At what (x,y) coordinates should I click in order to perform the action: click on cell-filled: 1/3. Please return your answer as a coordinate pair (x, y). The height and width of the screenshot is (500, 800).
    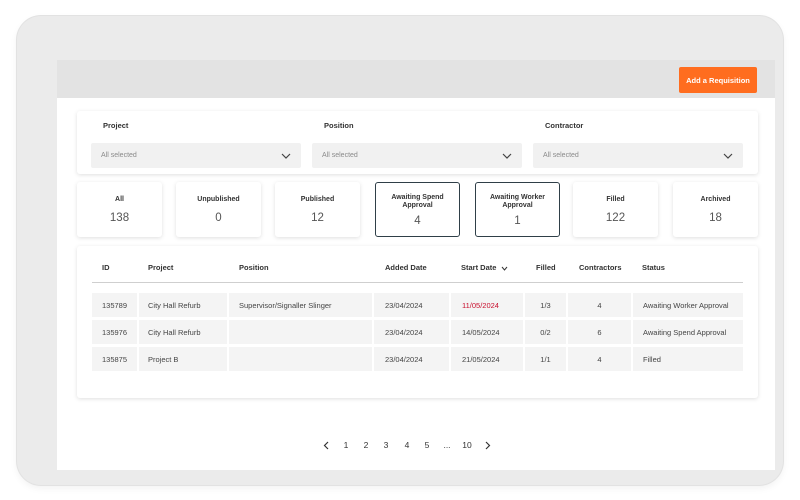
    Looking at the image, I should click on (545, 305).